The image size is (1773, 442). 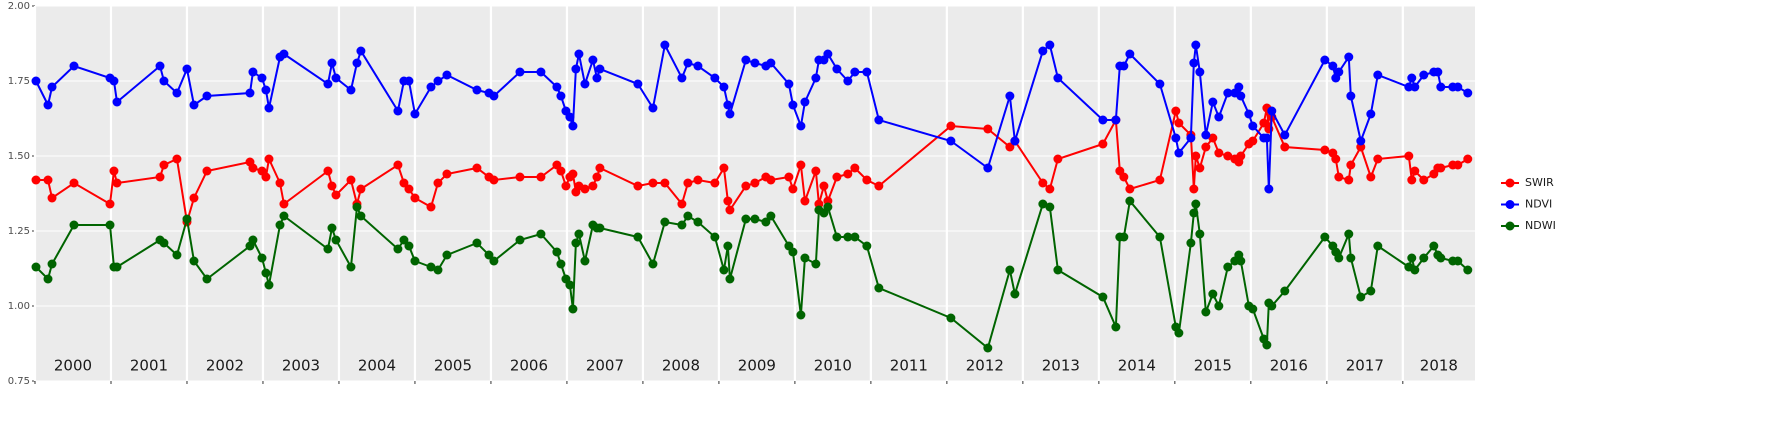 What do you see at coordinates (19, 381) in the screenshot?
I see `y-tick-label: 0.75` at bounding box center [19, 381].